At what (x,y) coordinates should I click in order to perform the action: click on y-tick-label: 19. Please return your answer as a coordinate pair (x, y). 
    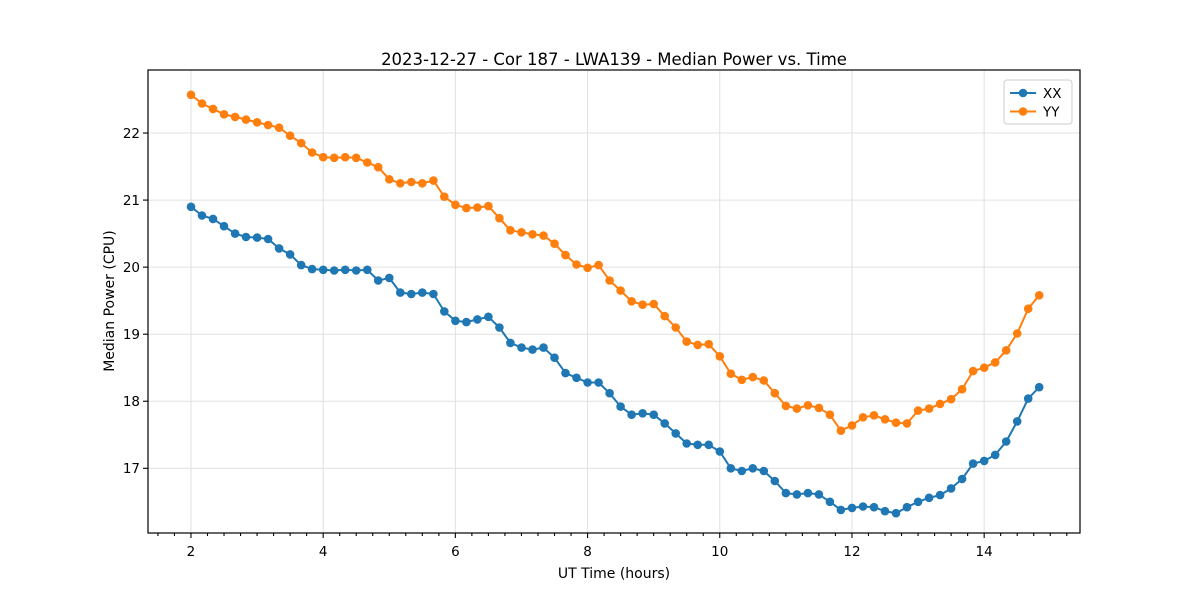
    Looking at the image, I should click on (131, 335).